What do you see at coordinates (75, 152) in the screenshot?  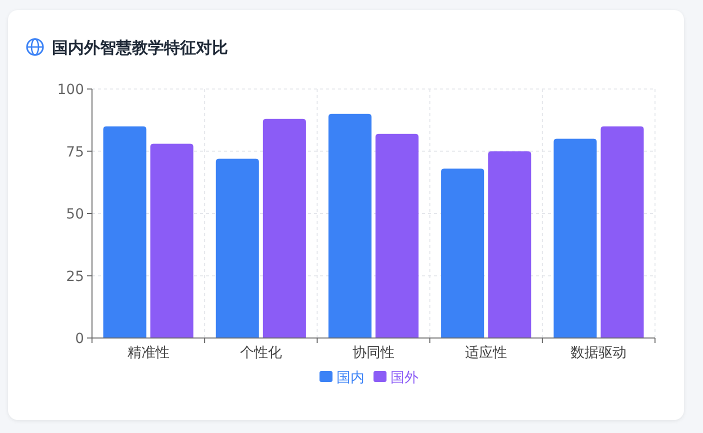 I see `y-tick-label: 75` at bounding box center [75, 152].